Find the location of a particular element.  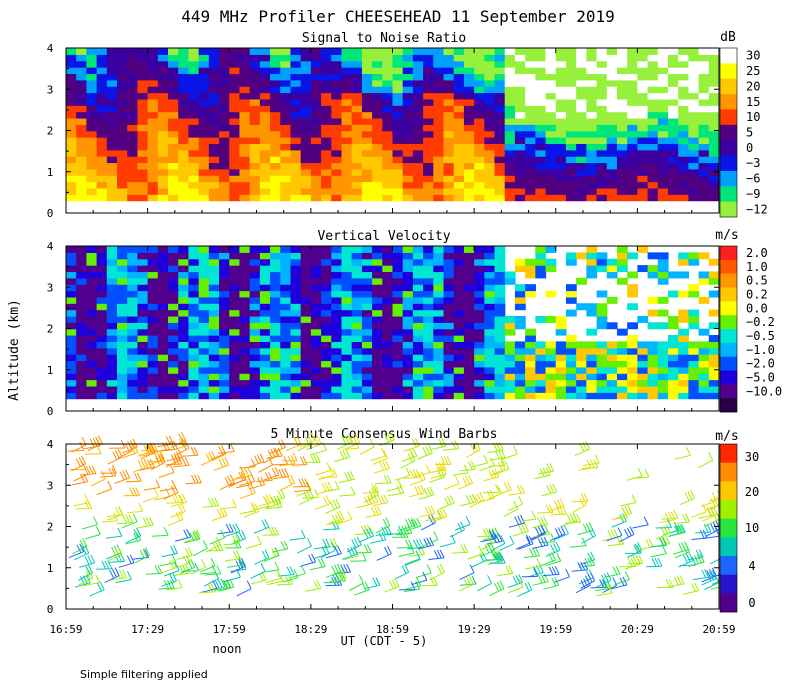

y-tick-label: 1 is located at coordinates (50, 568).